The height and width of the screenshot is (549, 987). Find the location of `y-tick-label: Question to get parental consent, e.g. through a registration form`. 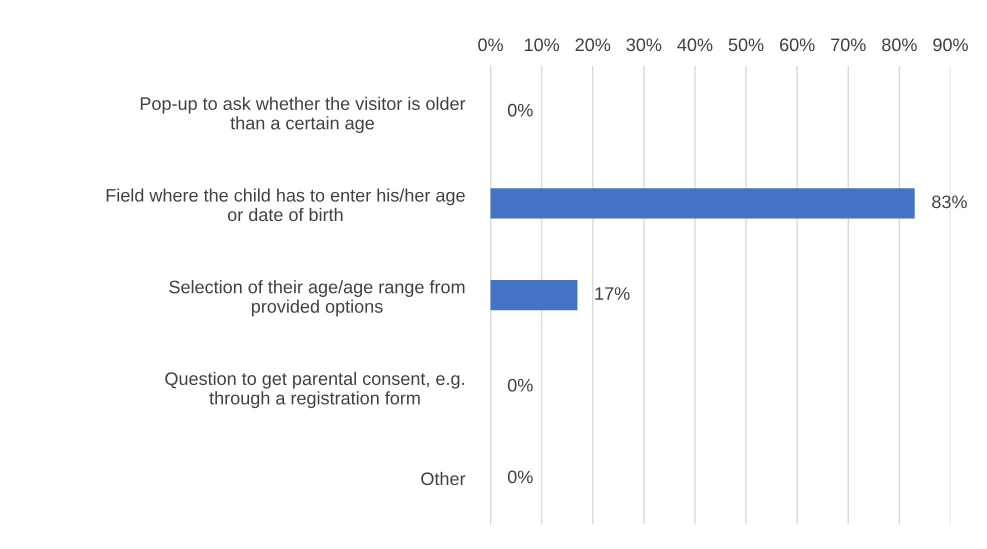

y-tick-label: Question to get parental consent, e.g. through a registration form is located at coordinates (314, 390).